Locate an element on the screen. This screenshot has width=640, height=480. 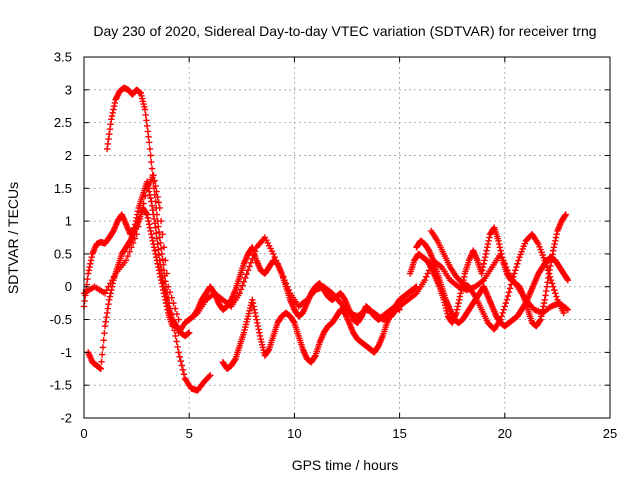
y-tick-label: 2 is located at coordinates (68, 155).